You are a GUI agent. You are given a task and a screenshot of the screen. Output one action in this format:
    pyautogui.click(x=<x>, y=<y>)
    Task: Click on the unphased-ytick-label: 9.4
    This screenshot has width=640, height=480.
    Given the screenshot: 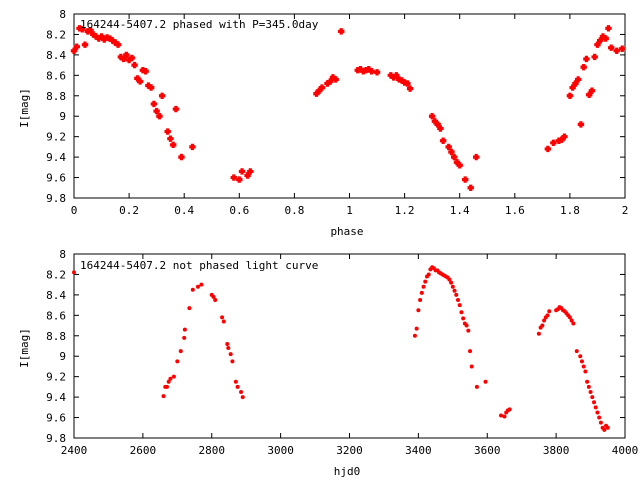 What is the action you would take?
    pyautogui.click(x=56, y=397)
    